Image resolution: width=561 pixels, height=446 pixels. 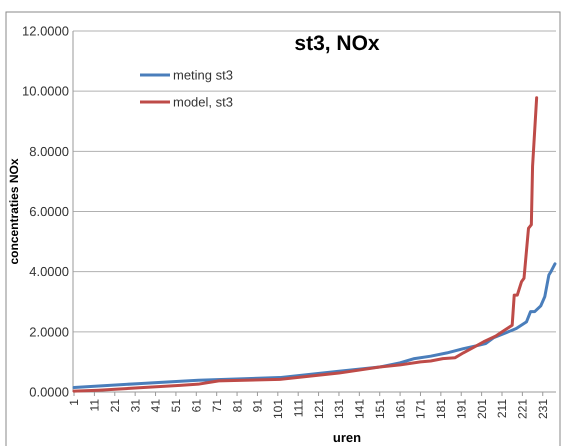 What do you see at coordinates (49, 392) in the screenshot?
I see `y-tick-label: 0.0000` at bounding box center [49, 392].